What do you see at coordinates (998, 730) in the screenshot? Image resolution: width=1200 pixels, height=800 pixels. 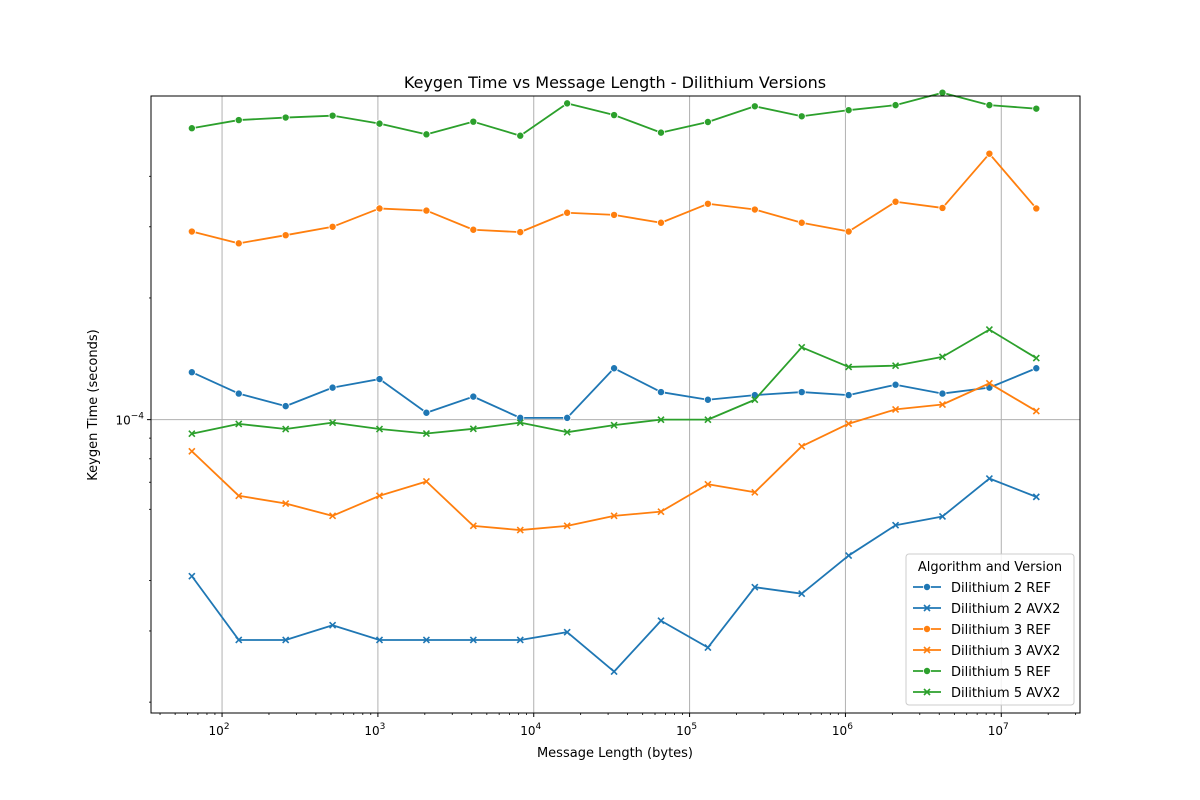 I see `x-tick-label: 10⁷` at bounding box center [998, 730].